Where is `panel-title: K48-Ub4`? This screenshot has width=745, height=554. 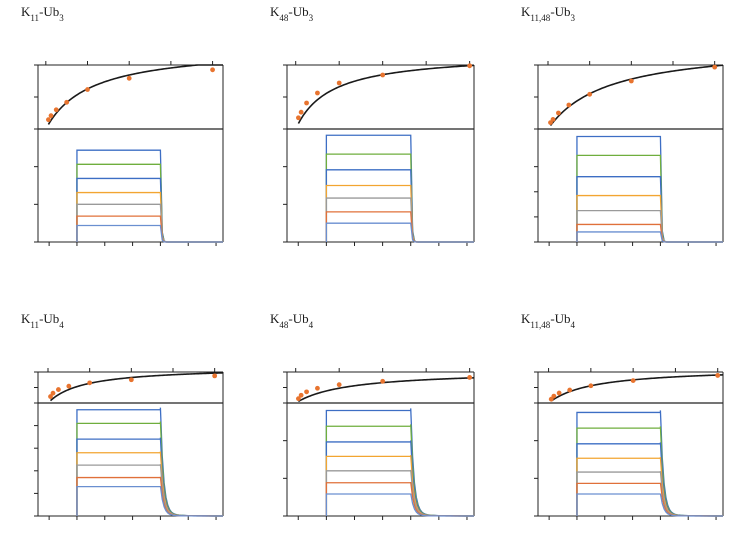
panel-title: K48-Ub4 is located at coordinates (292, 320).